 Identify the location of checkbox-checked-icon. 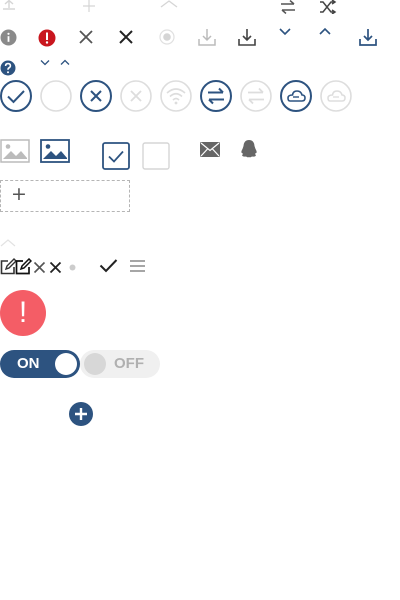
(116, 156).